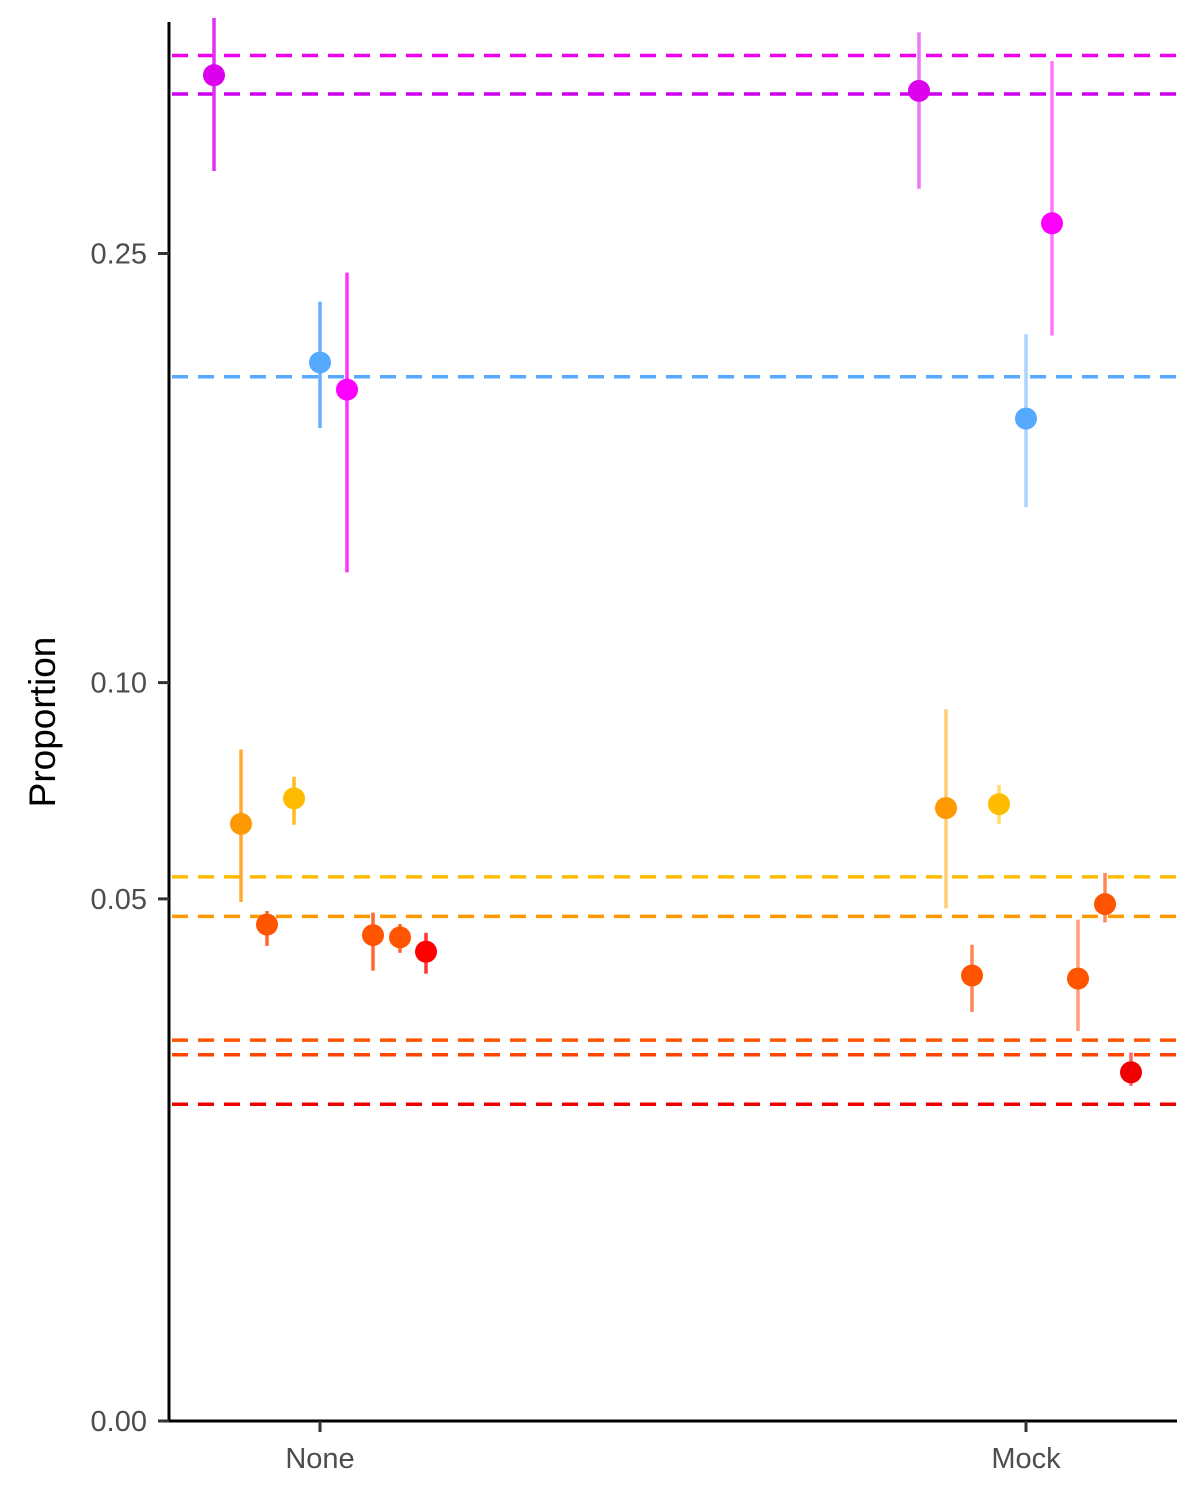 This screenshot has width=1200, height=1500. I want to click on y-tick-label-0: 0.00, so click(119, 1422).